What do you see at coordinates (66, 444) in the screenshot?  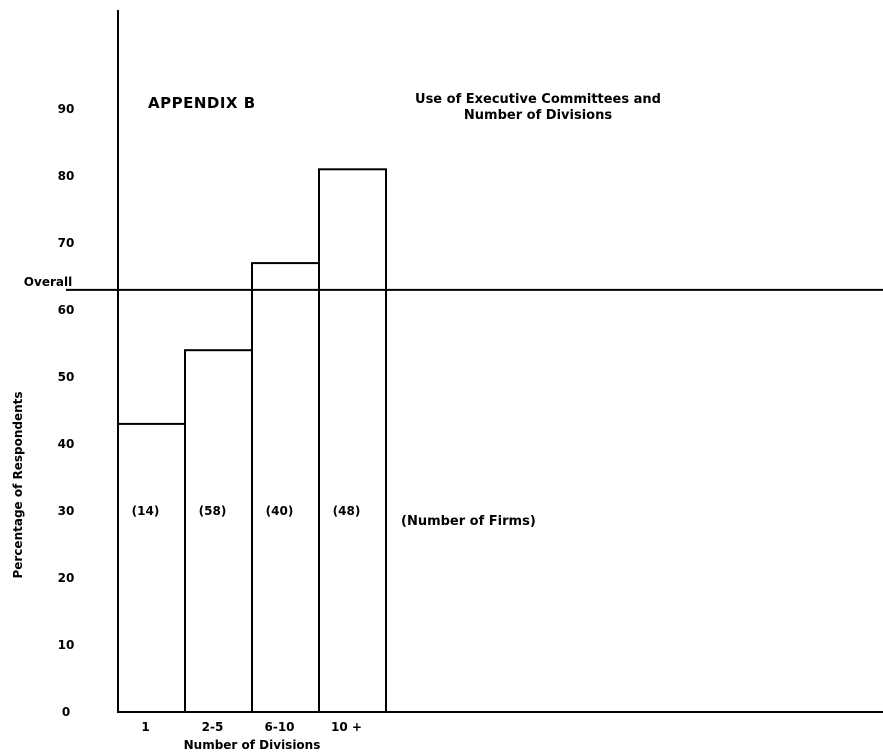 I see `y-tick-label: 40` at bounding box center [66, 444].